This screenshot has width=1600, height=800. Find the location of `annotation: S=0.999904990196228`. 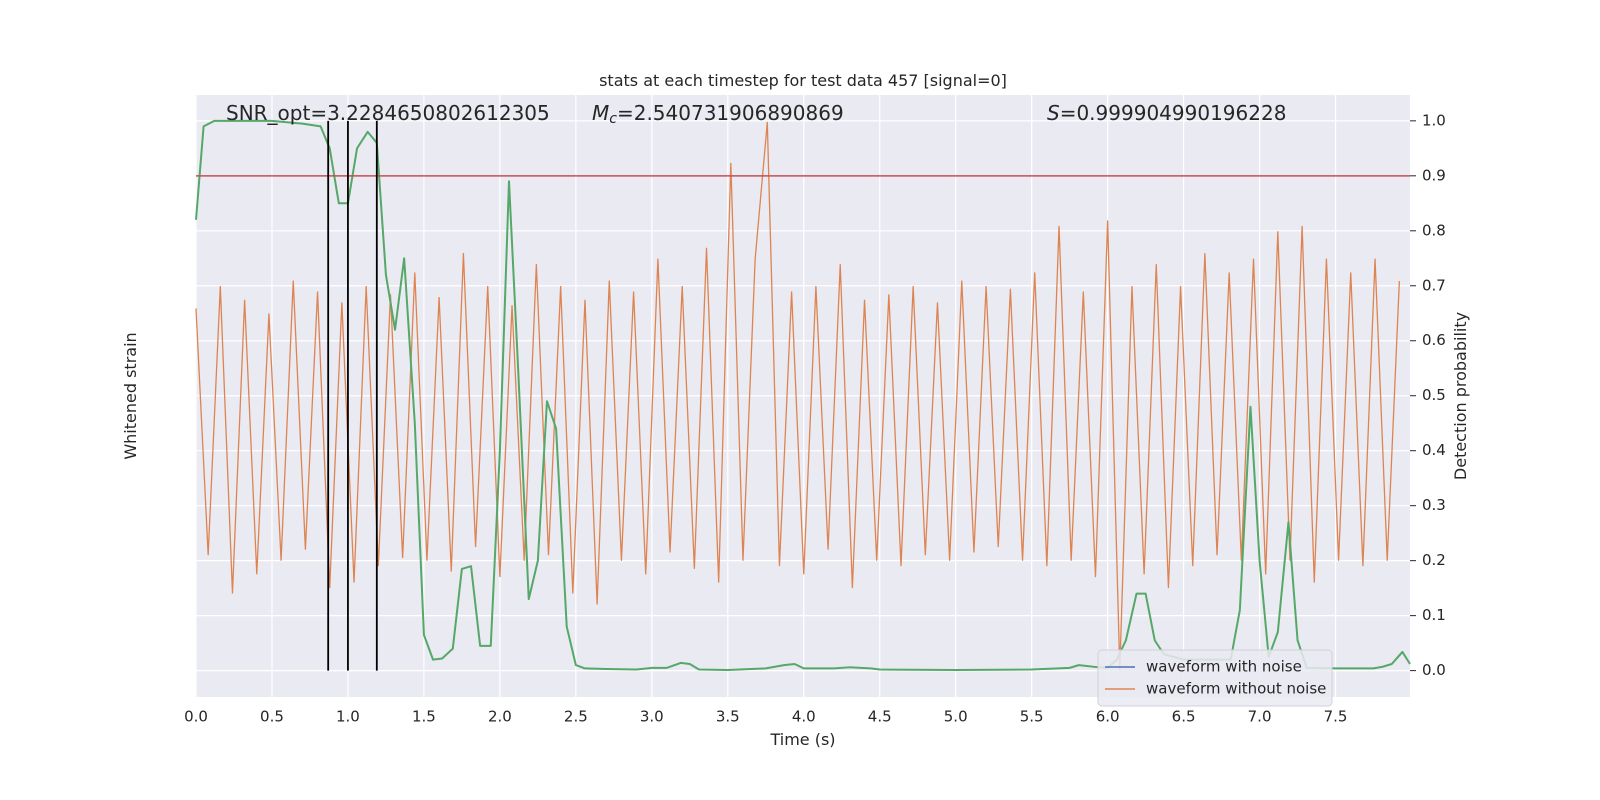

annotation: S=0.999904990196228 is located at coordinates (1166, 113).